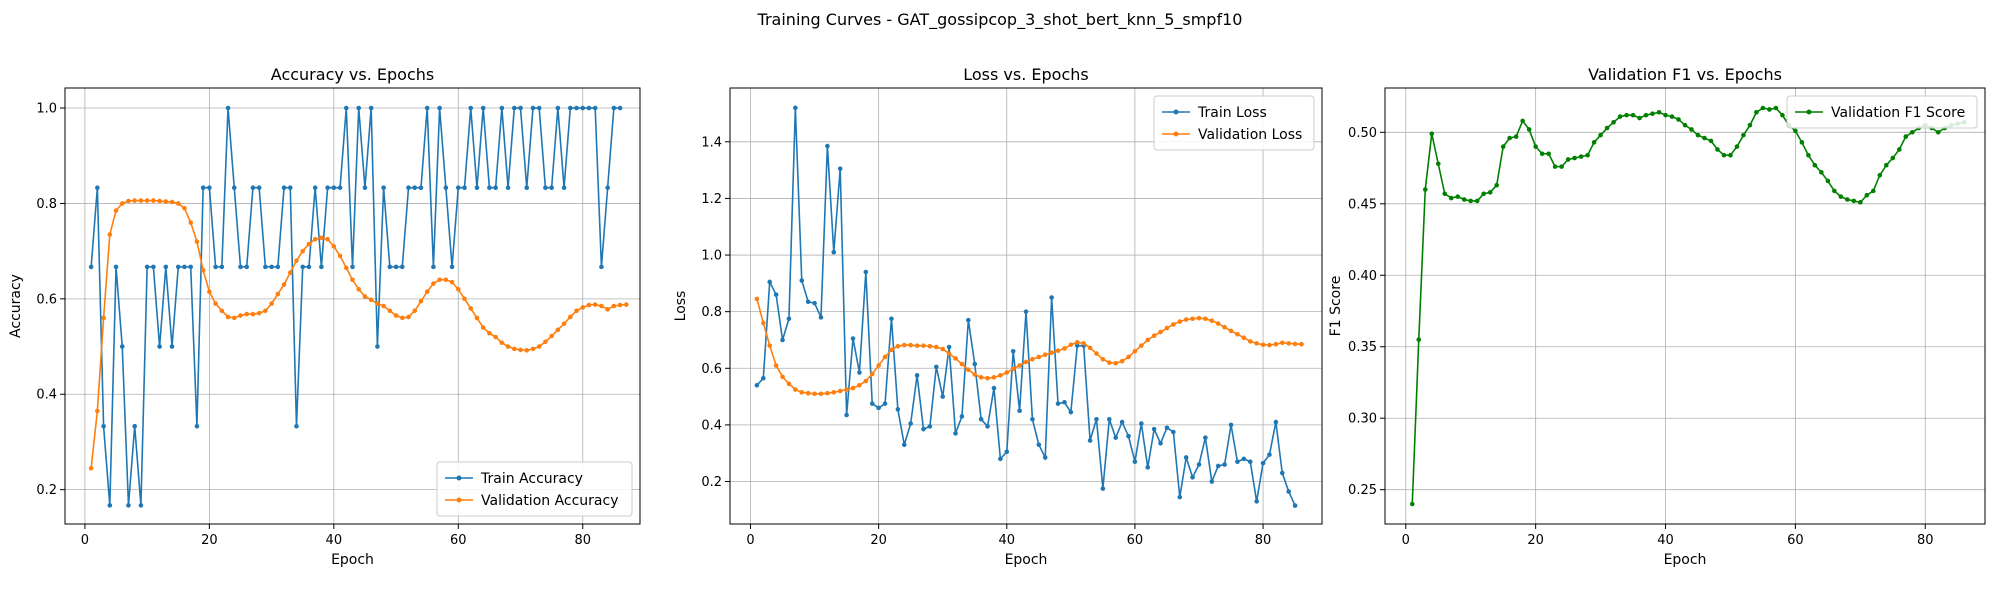 The image size is (2000, 600). What do you see at coordinates (46, 204) in the screenshot?
I see `panel-1-y-tick-label: 0.8` at bounding box center [46, 204].